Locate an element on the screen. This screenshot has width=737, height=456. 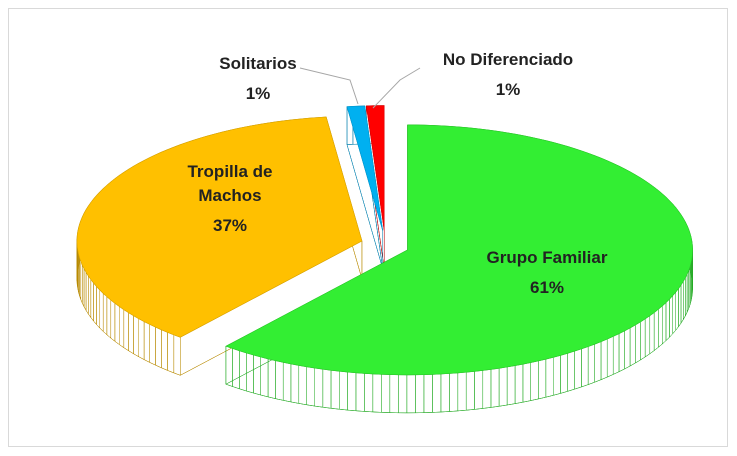
category-label: Solitarios is located at coordinates (258, 63).